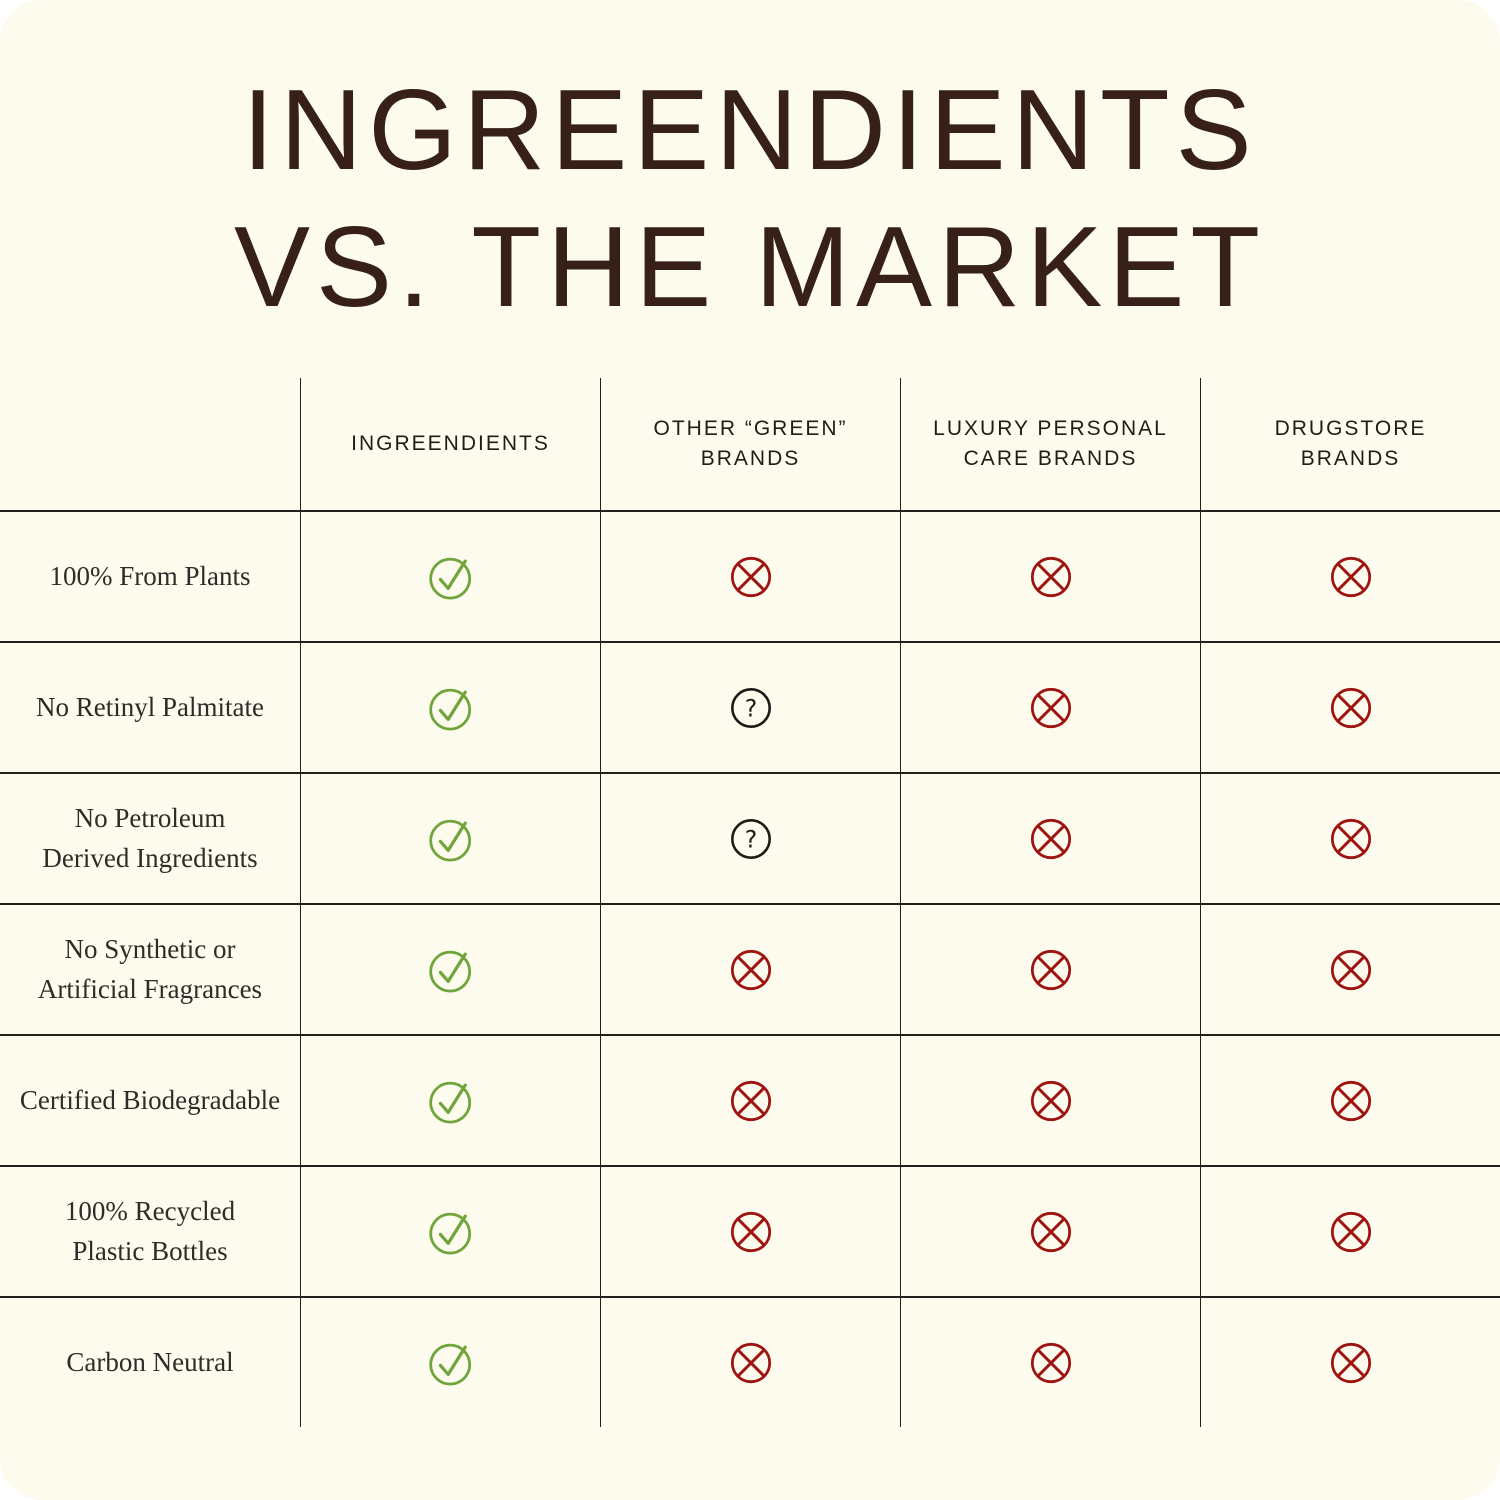 Image resolution: width=1500 pixels, height=1500 pixels. What do you see at coordinates (1050, 444) in the screenshot?
I see `column-header-luxury-personal-care-brands: LUXURY PERSONAL CARE BRANDS` at bounding box center [1050, 444].